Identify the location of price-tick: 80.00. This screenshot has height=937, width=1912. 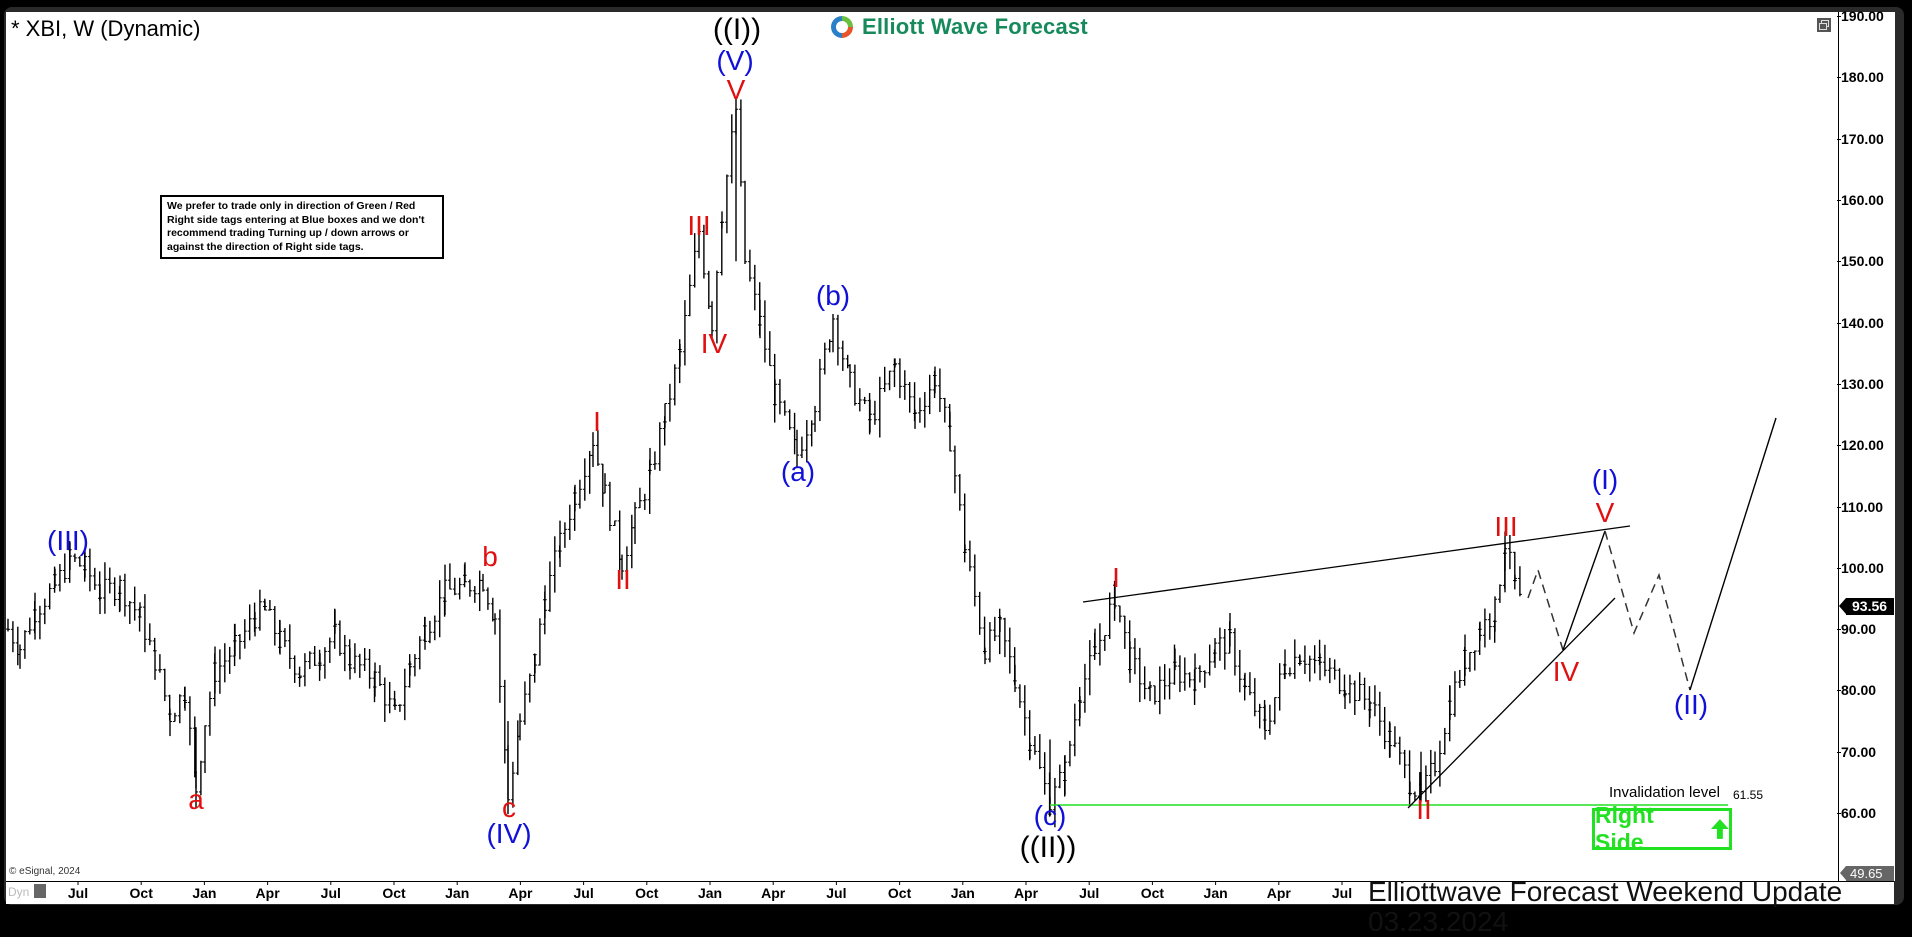
(1856, 690).